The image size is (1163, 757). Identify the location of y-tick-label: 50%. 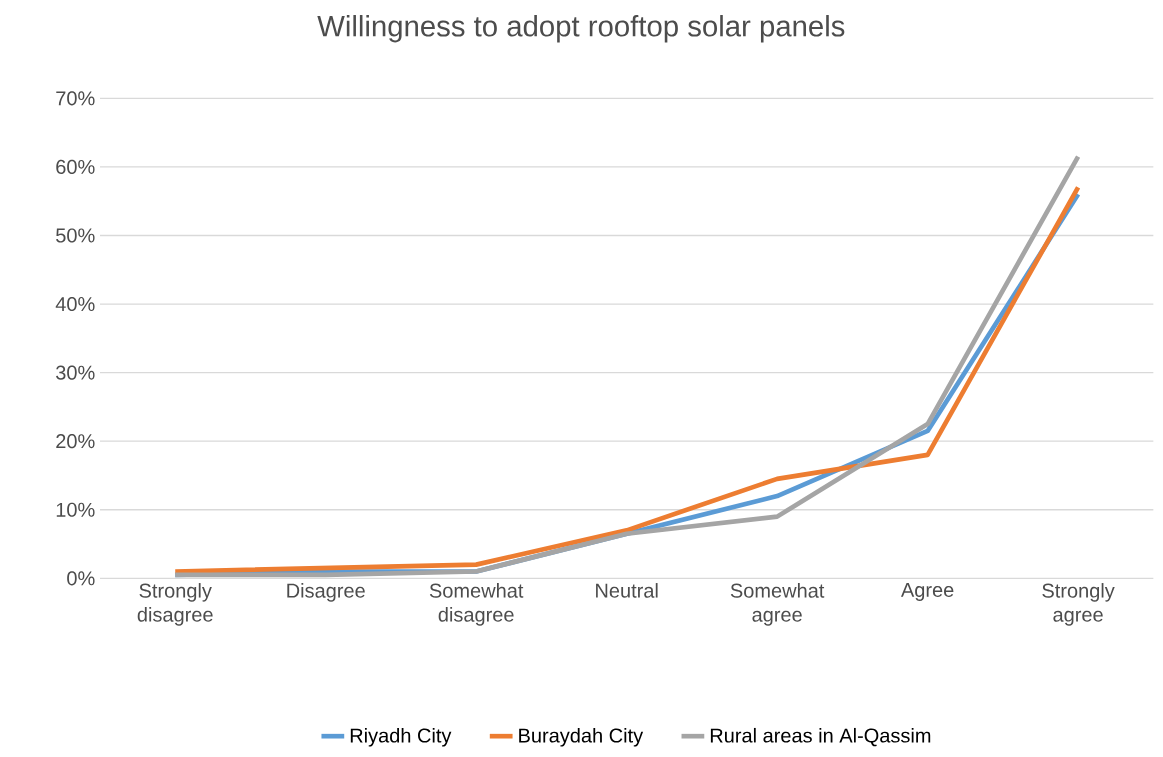
(75, 235).